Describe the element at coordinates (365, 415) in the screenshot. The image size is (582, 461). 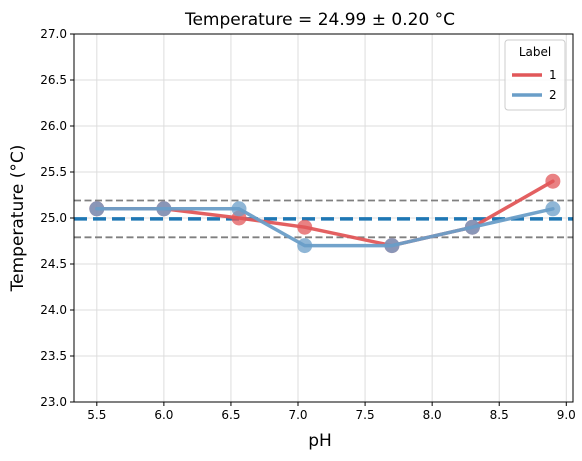
I see `x-tick-label: 7.5` at that location.